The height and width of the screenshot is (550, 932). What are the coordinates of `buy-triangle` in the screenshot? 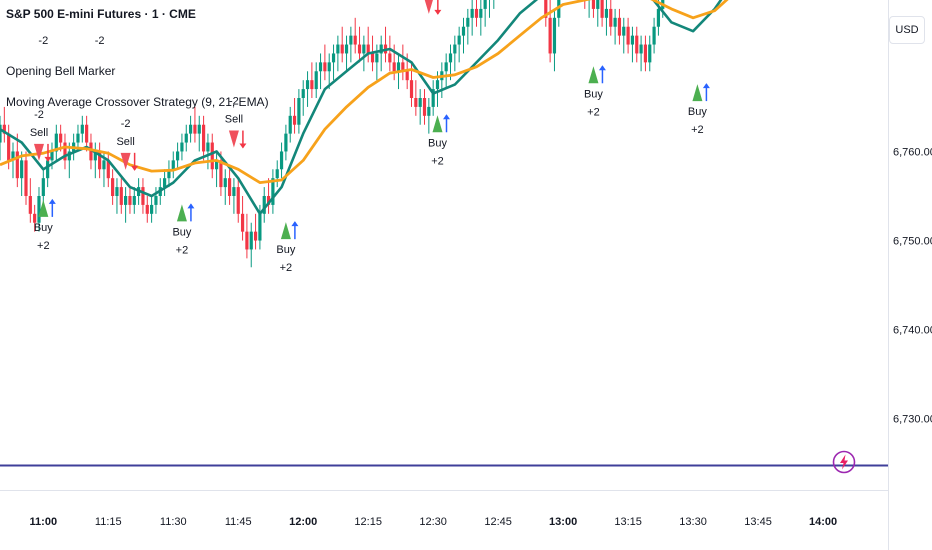 It's located at (697, 93).